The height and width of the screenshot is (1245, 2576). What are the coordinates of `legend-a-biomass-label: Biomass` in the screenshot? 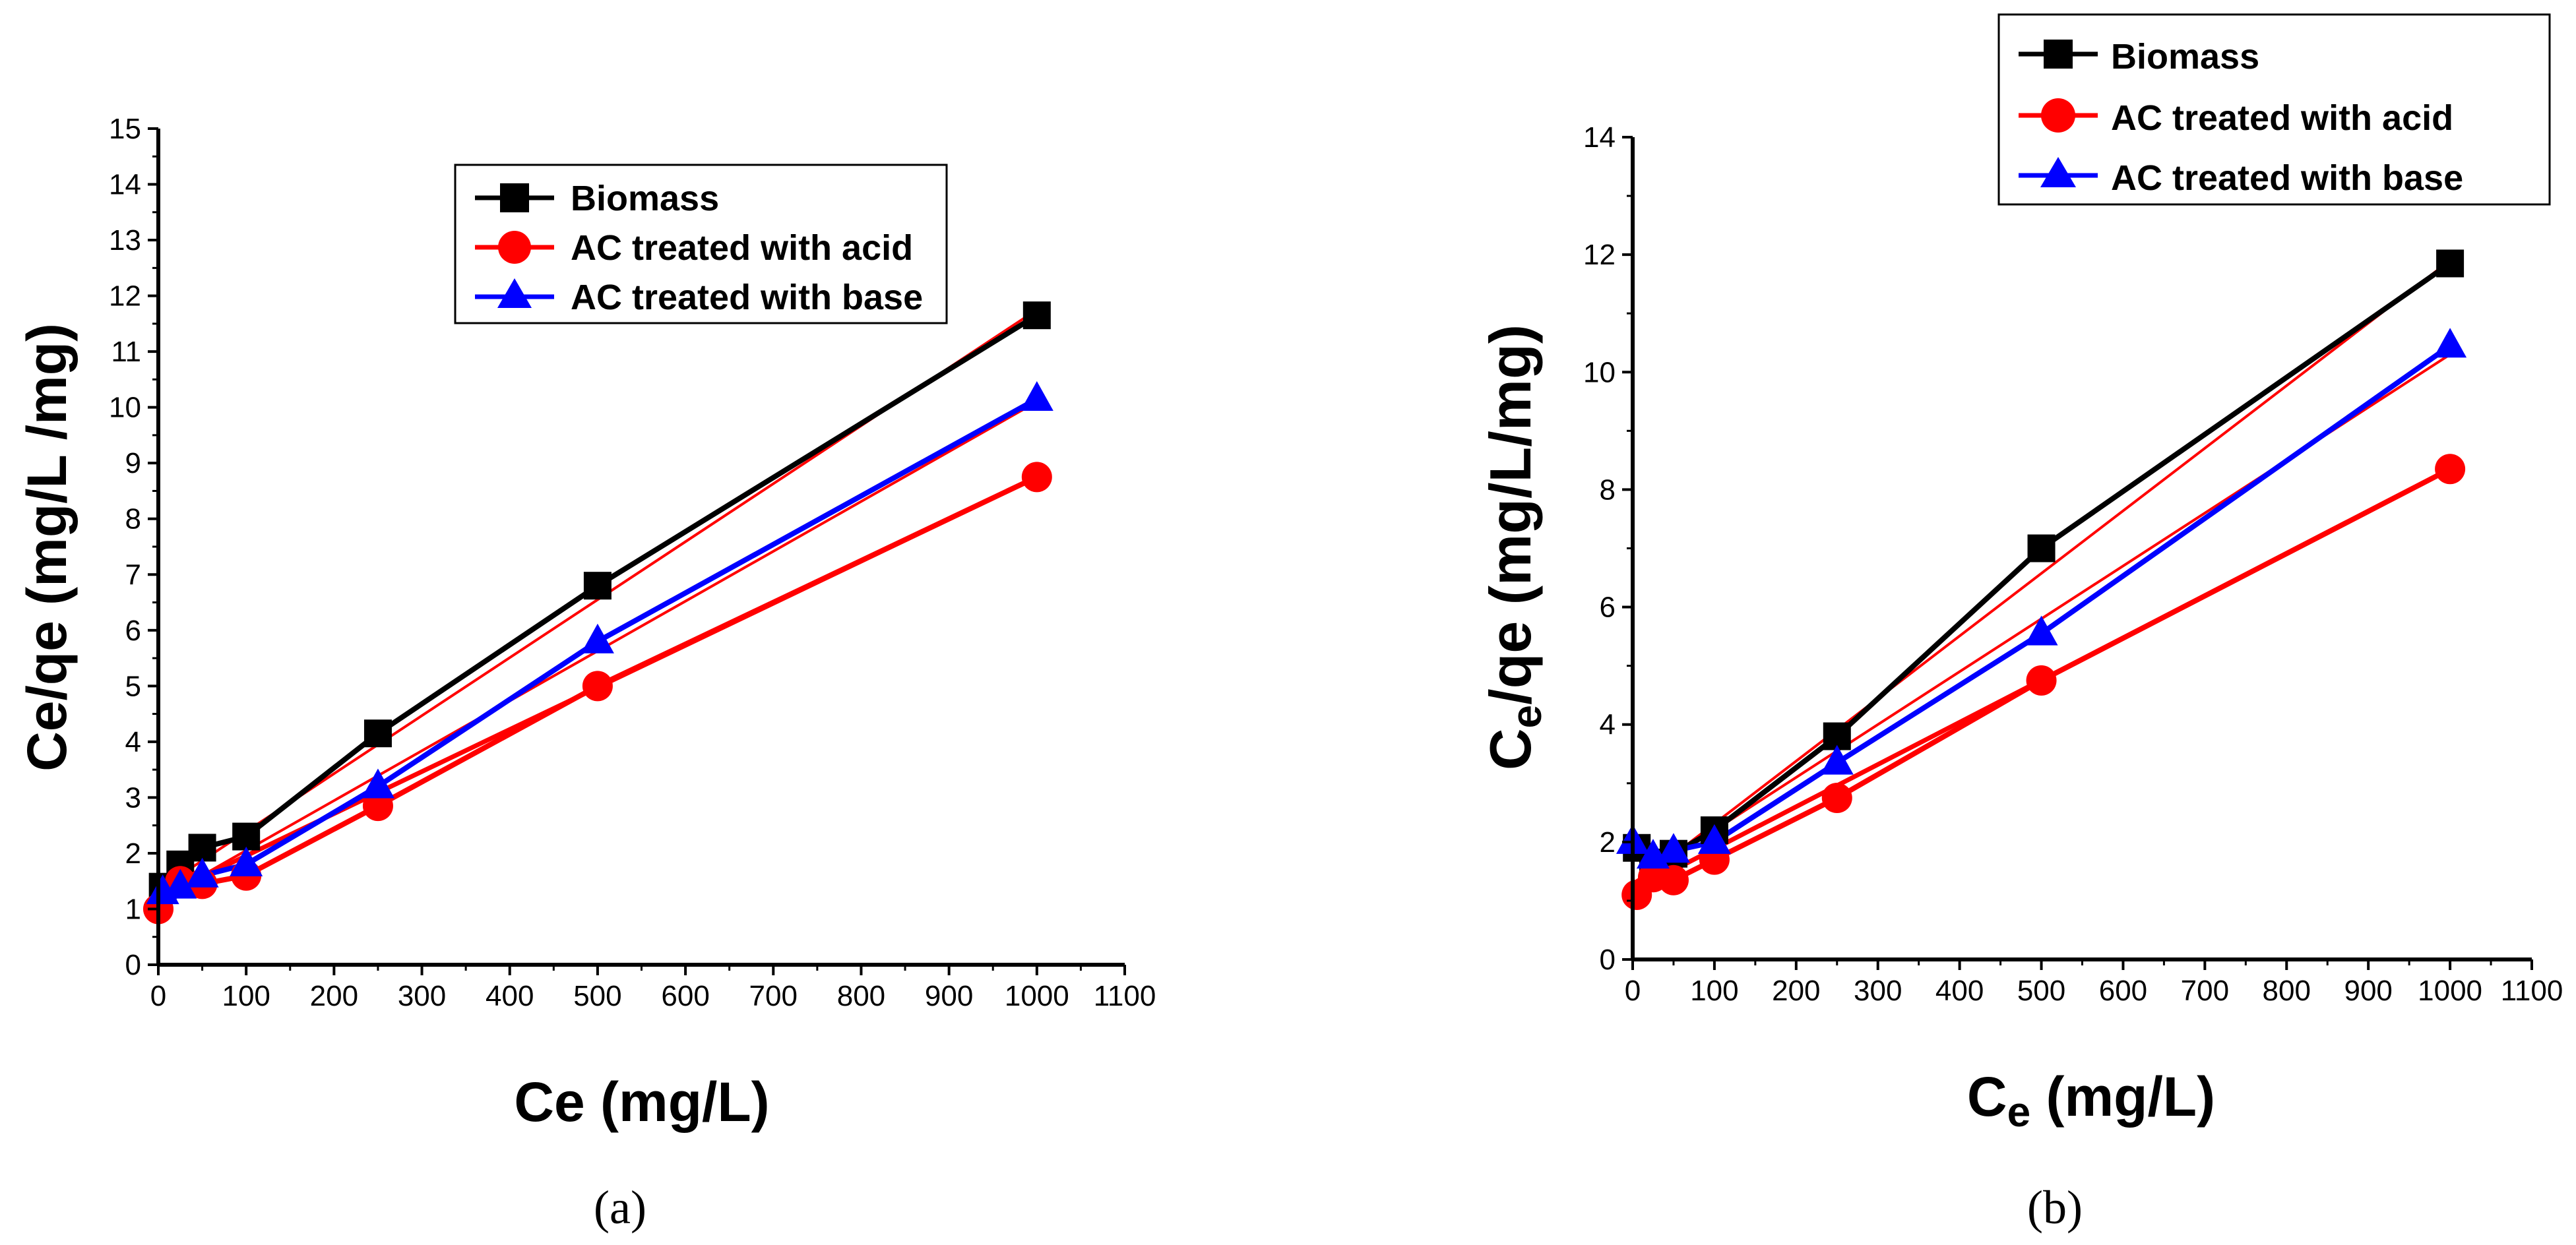 It's located at (645, 199).